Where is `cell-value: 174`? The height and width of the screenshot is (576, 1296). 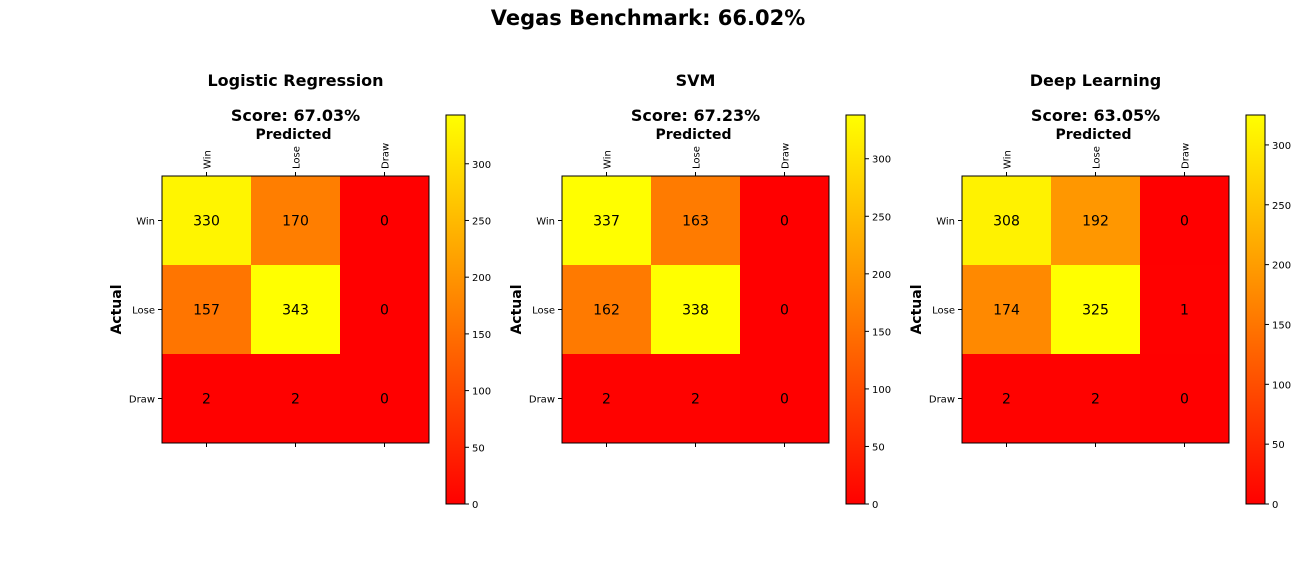 cell-value: 174 is located at coordinates (1006, 311).